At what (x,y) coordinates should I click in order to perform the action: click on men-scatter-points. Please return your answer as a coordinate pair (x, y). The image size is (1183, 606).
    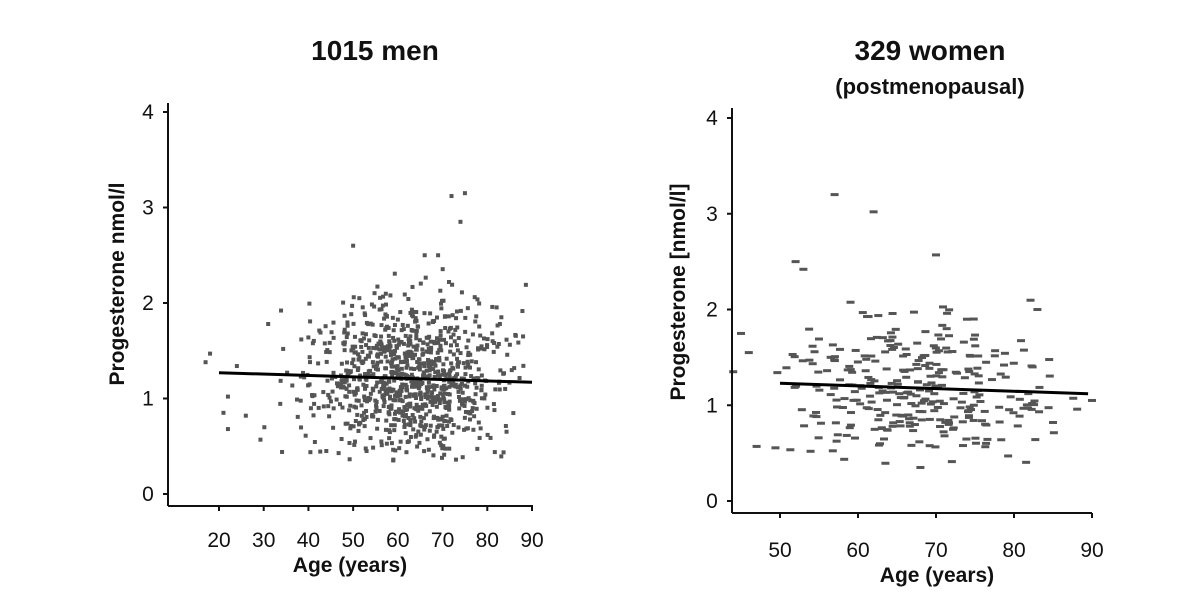
    Looking at the image, I should click on (365, 327).